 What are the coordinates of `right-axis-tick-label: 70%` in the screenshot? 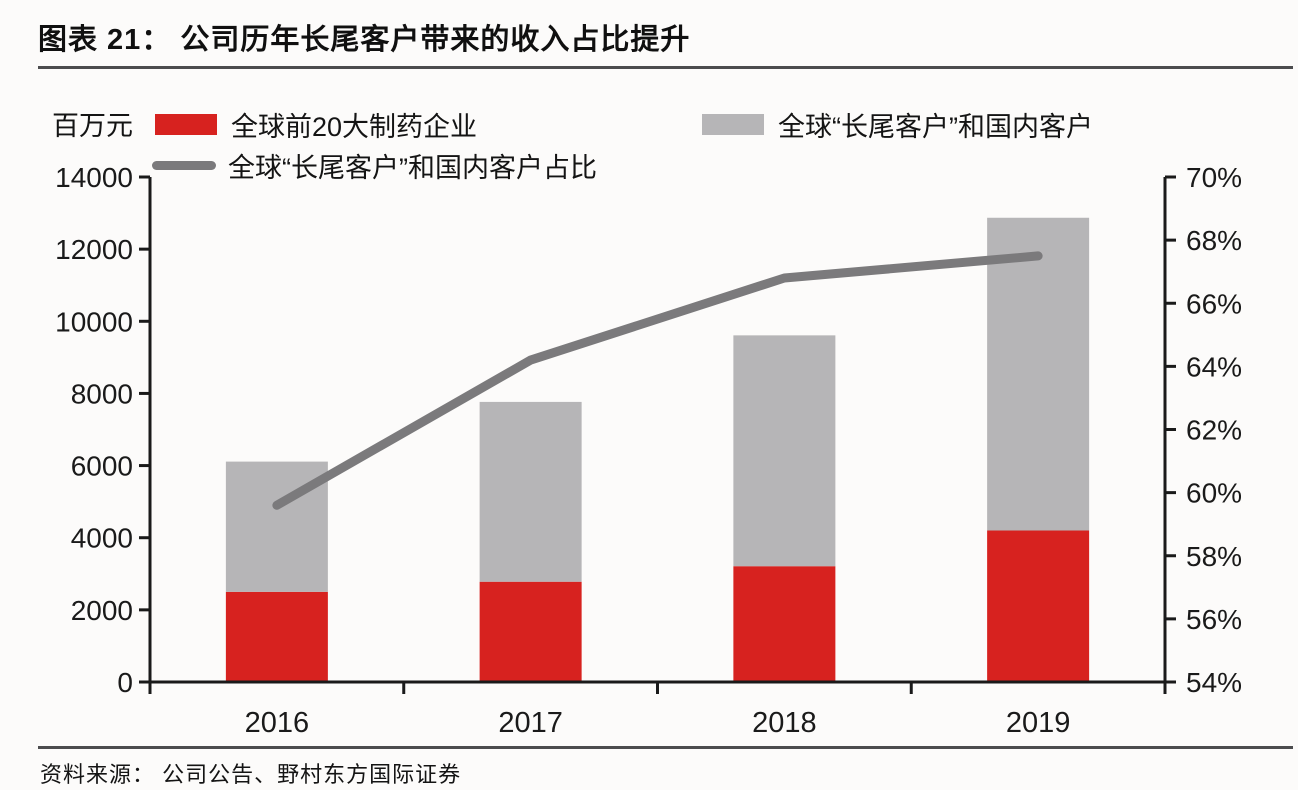 It's located at (1214, 177).